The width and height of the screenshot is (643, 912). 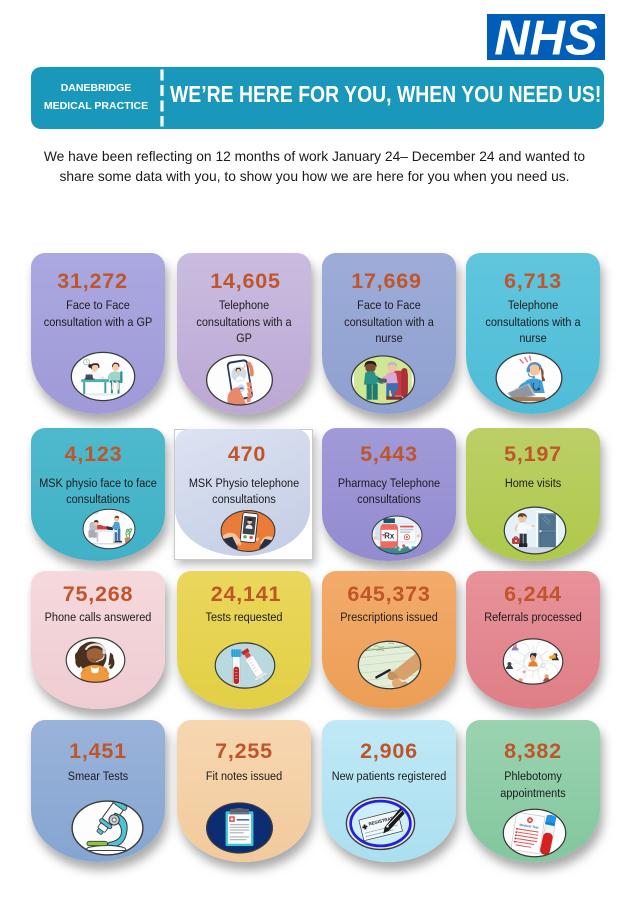 I want to click on svg-text: Medical Test, so click(x=529, y=826).